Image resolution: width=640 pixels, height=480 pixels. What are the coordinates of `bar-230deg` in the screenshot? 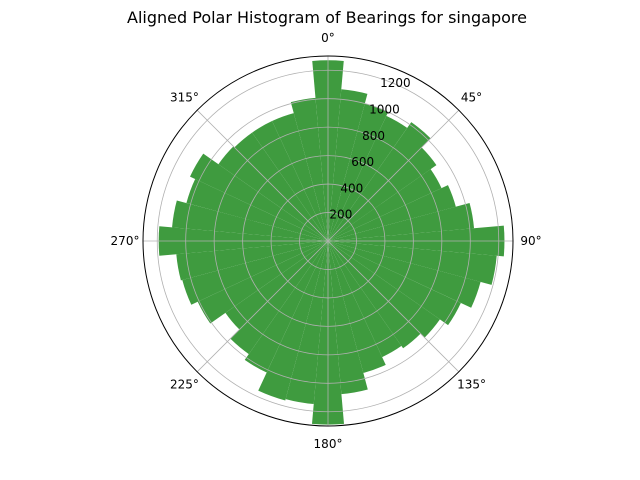 It's located at (276, 285).